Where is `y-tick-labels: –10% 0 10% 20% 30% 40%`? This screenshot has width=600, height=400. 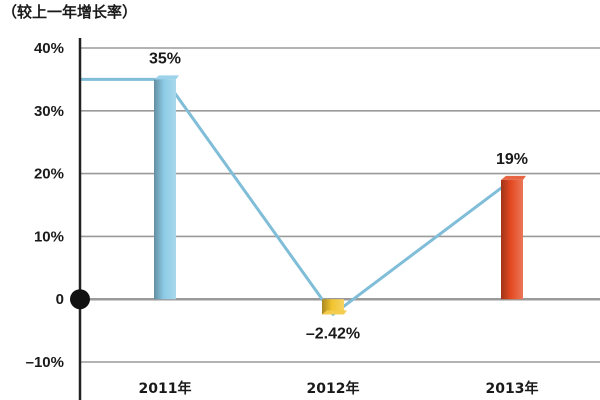 y-tick-labels: –10% 0 10% 20% 30% 40% is located at coordinates (45, 205).